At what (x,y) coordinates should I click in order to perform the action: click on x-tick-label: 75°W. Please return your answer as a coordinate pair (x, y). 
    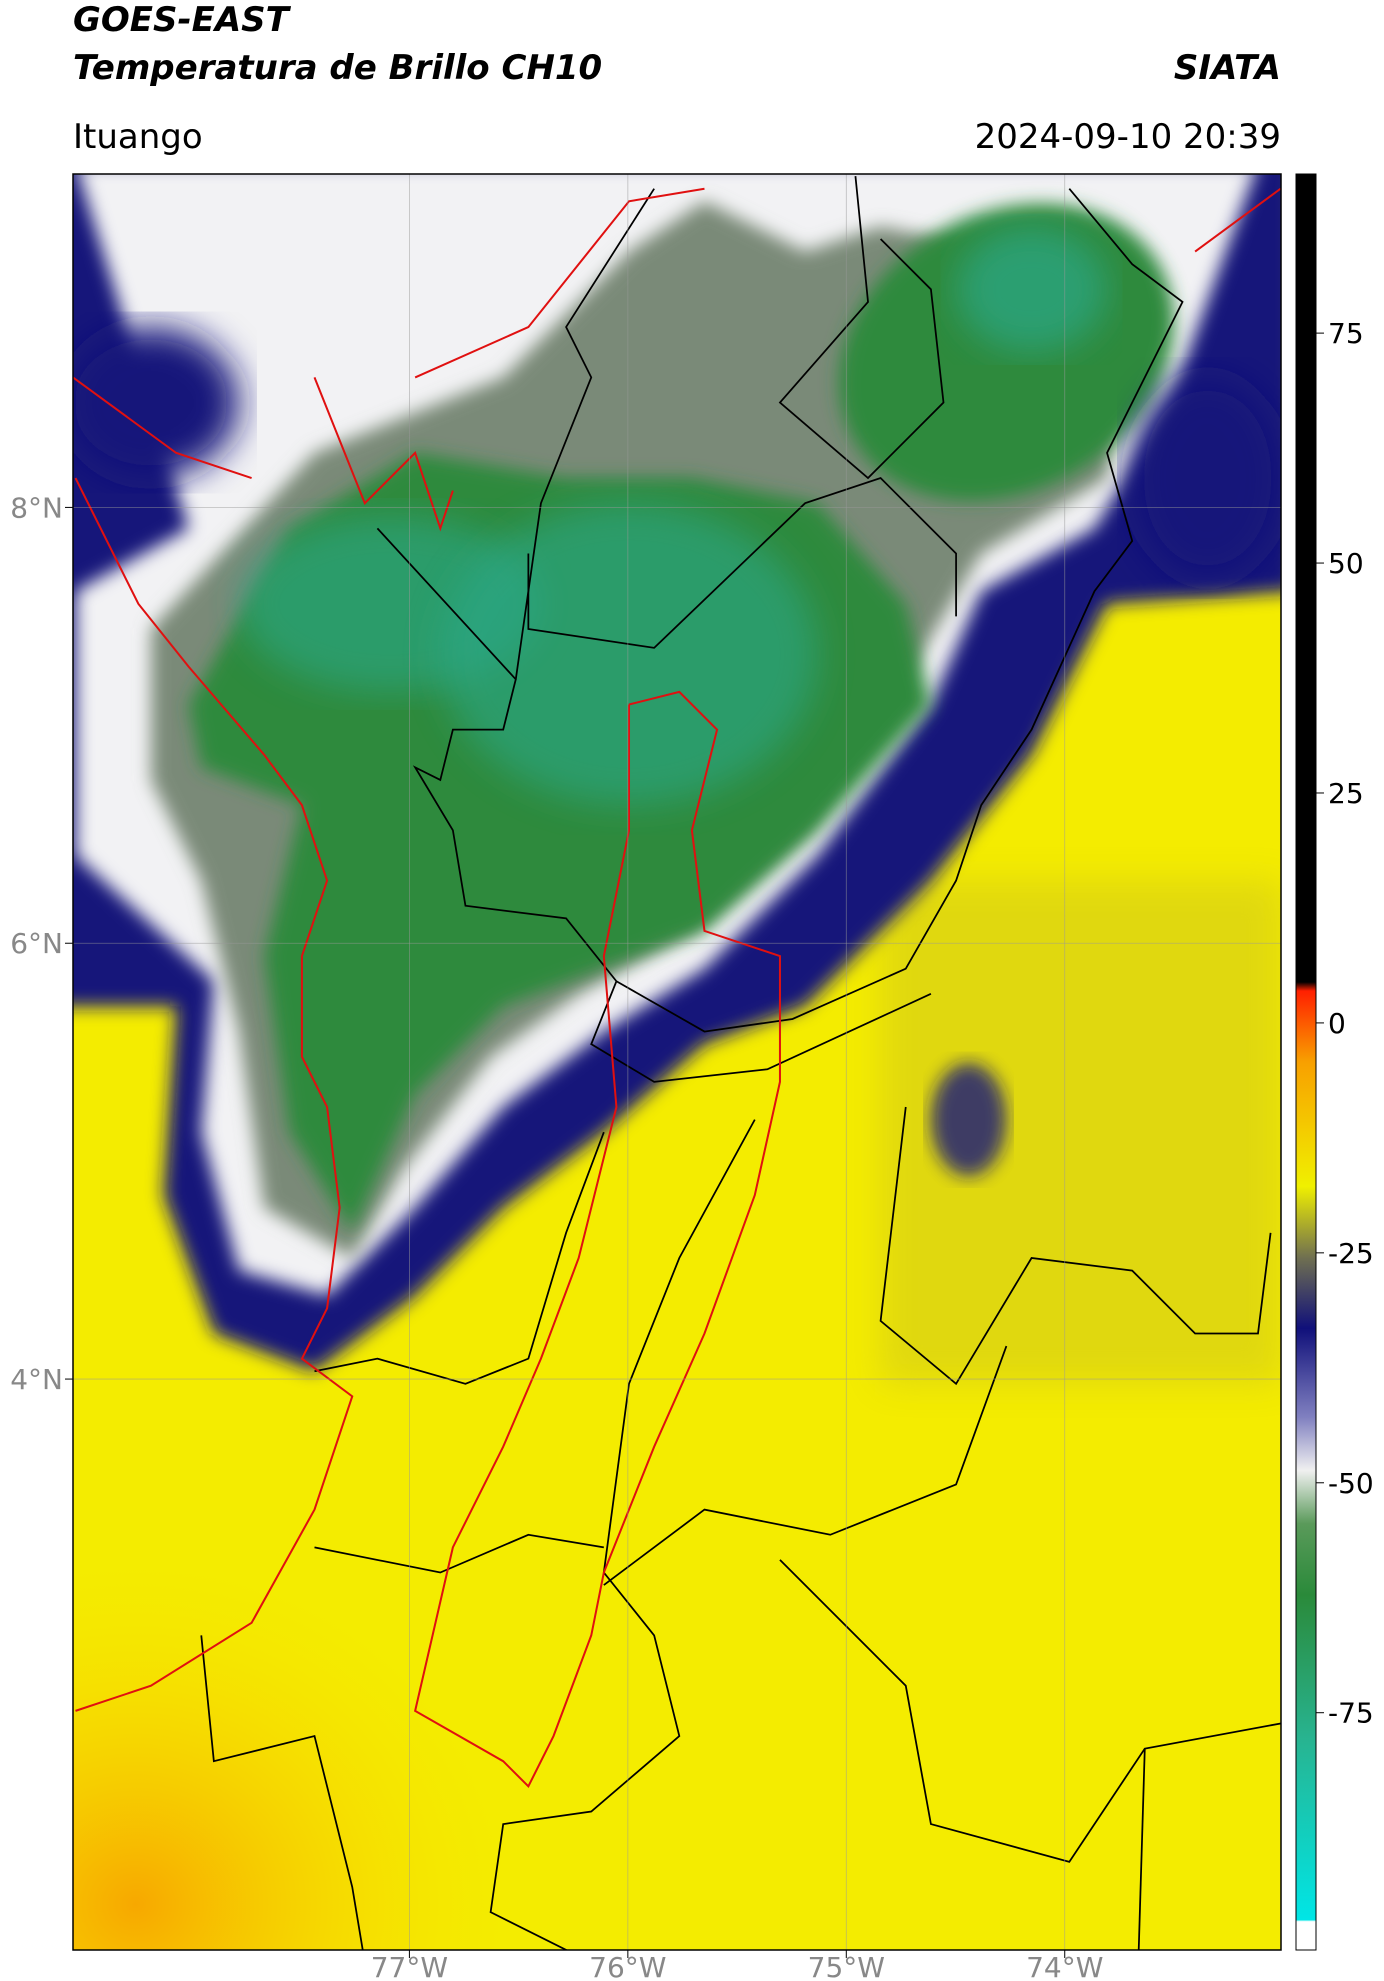
    Looking at the image, I should click on (846, 1966).